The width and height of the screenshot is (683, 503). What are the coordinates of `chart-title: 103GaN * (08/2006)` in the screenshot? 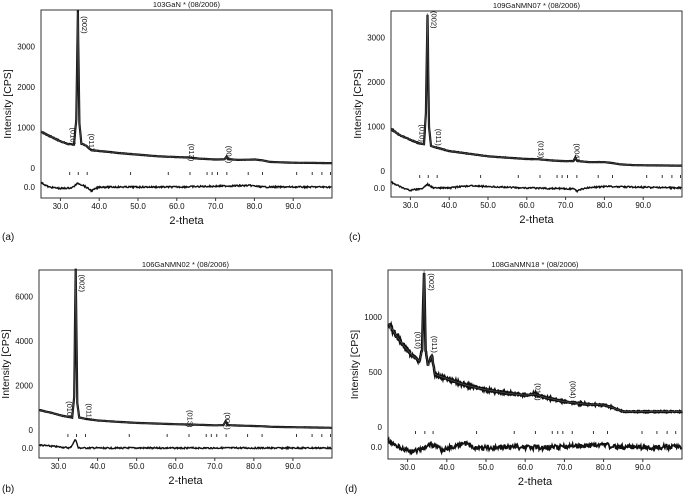 It's located at (187, 4).